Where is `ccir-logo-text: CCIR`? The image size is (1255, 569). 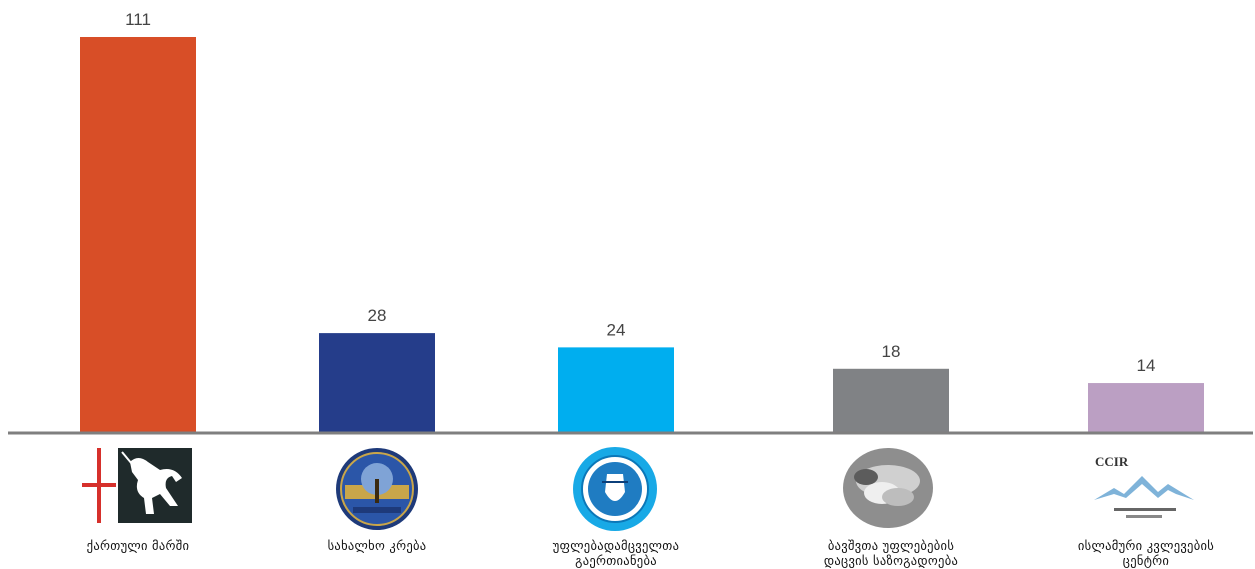 ccir-logo-text: CCIR is located at coordinates (1112, 461).